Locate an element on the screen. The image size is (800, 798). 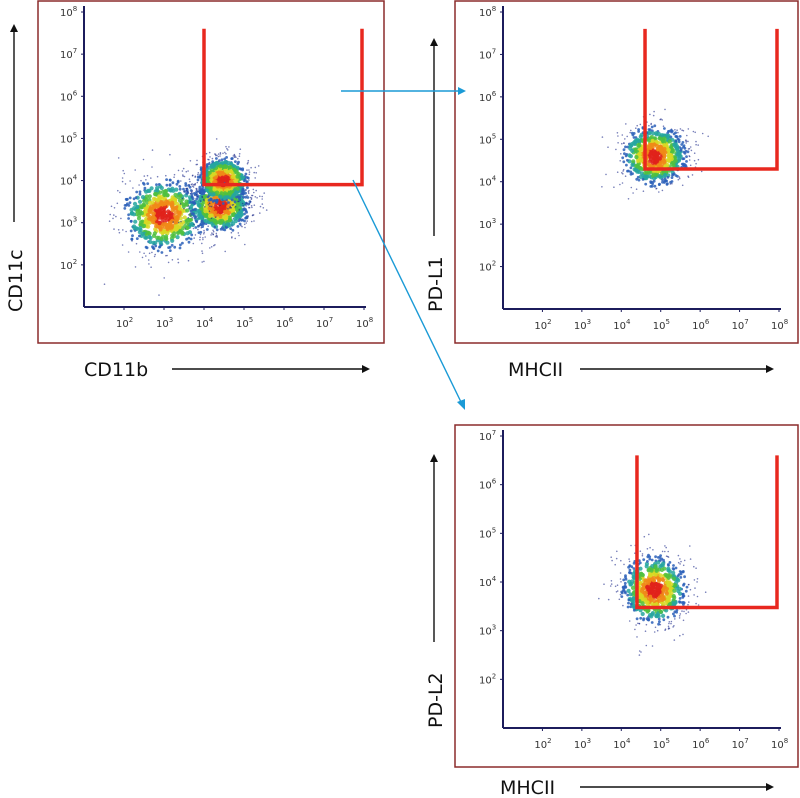
y-tick-label: 10⁷ is located at coordinates (487, 436).